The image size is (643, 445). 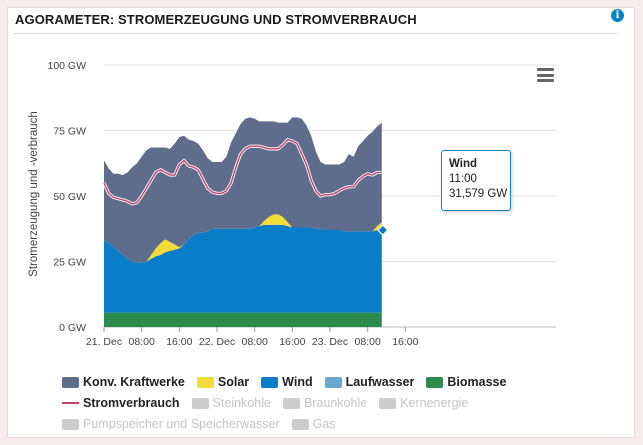 I want to click on legend-line-swatch, so click(x=70, y=403).